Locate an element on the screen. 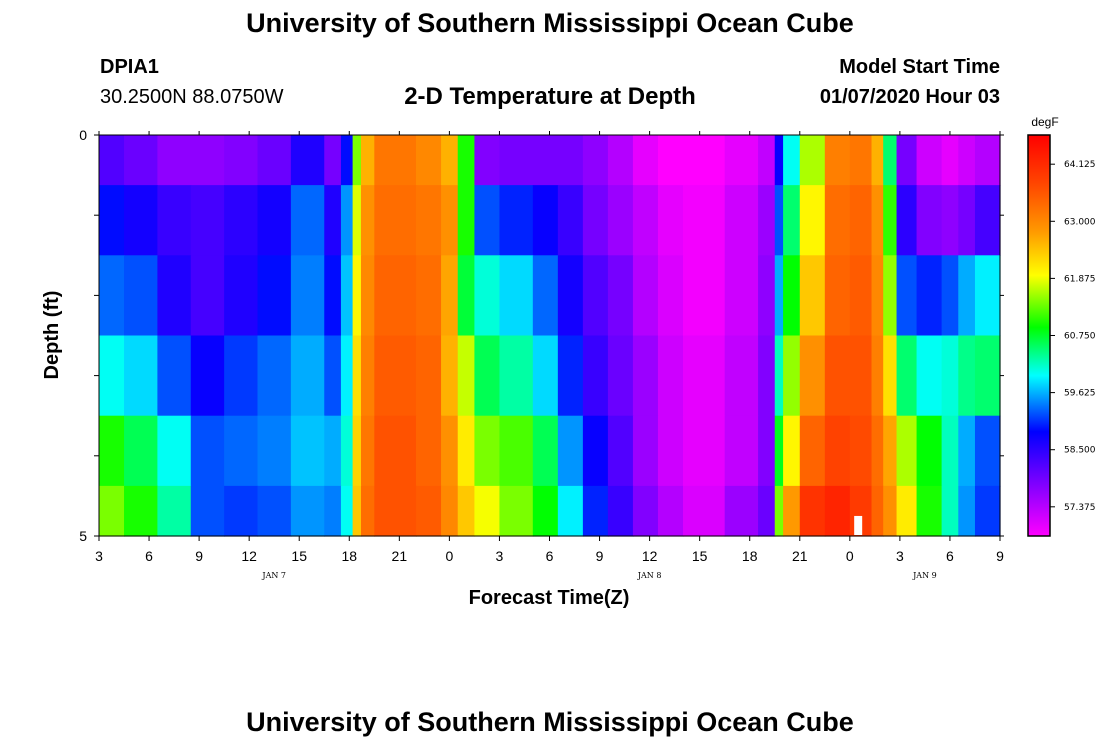 Image resolution: width=1100 pixels, height=750 pixels. colorbar-tick-label: 59.625 is located at coordinates (1080, 394).